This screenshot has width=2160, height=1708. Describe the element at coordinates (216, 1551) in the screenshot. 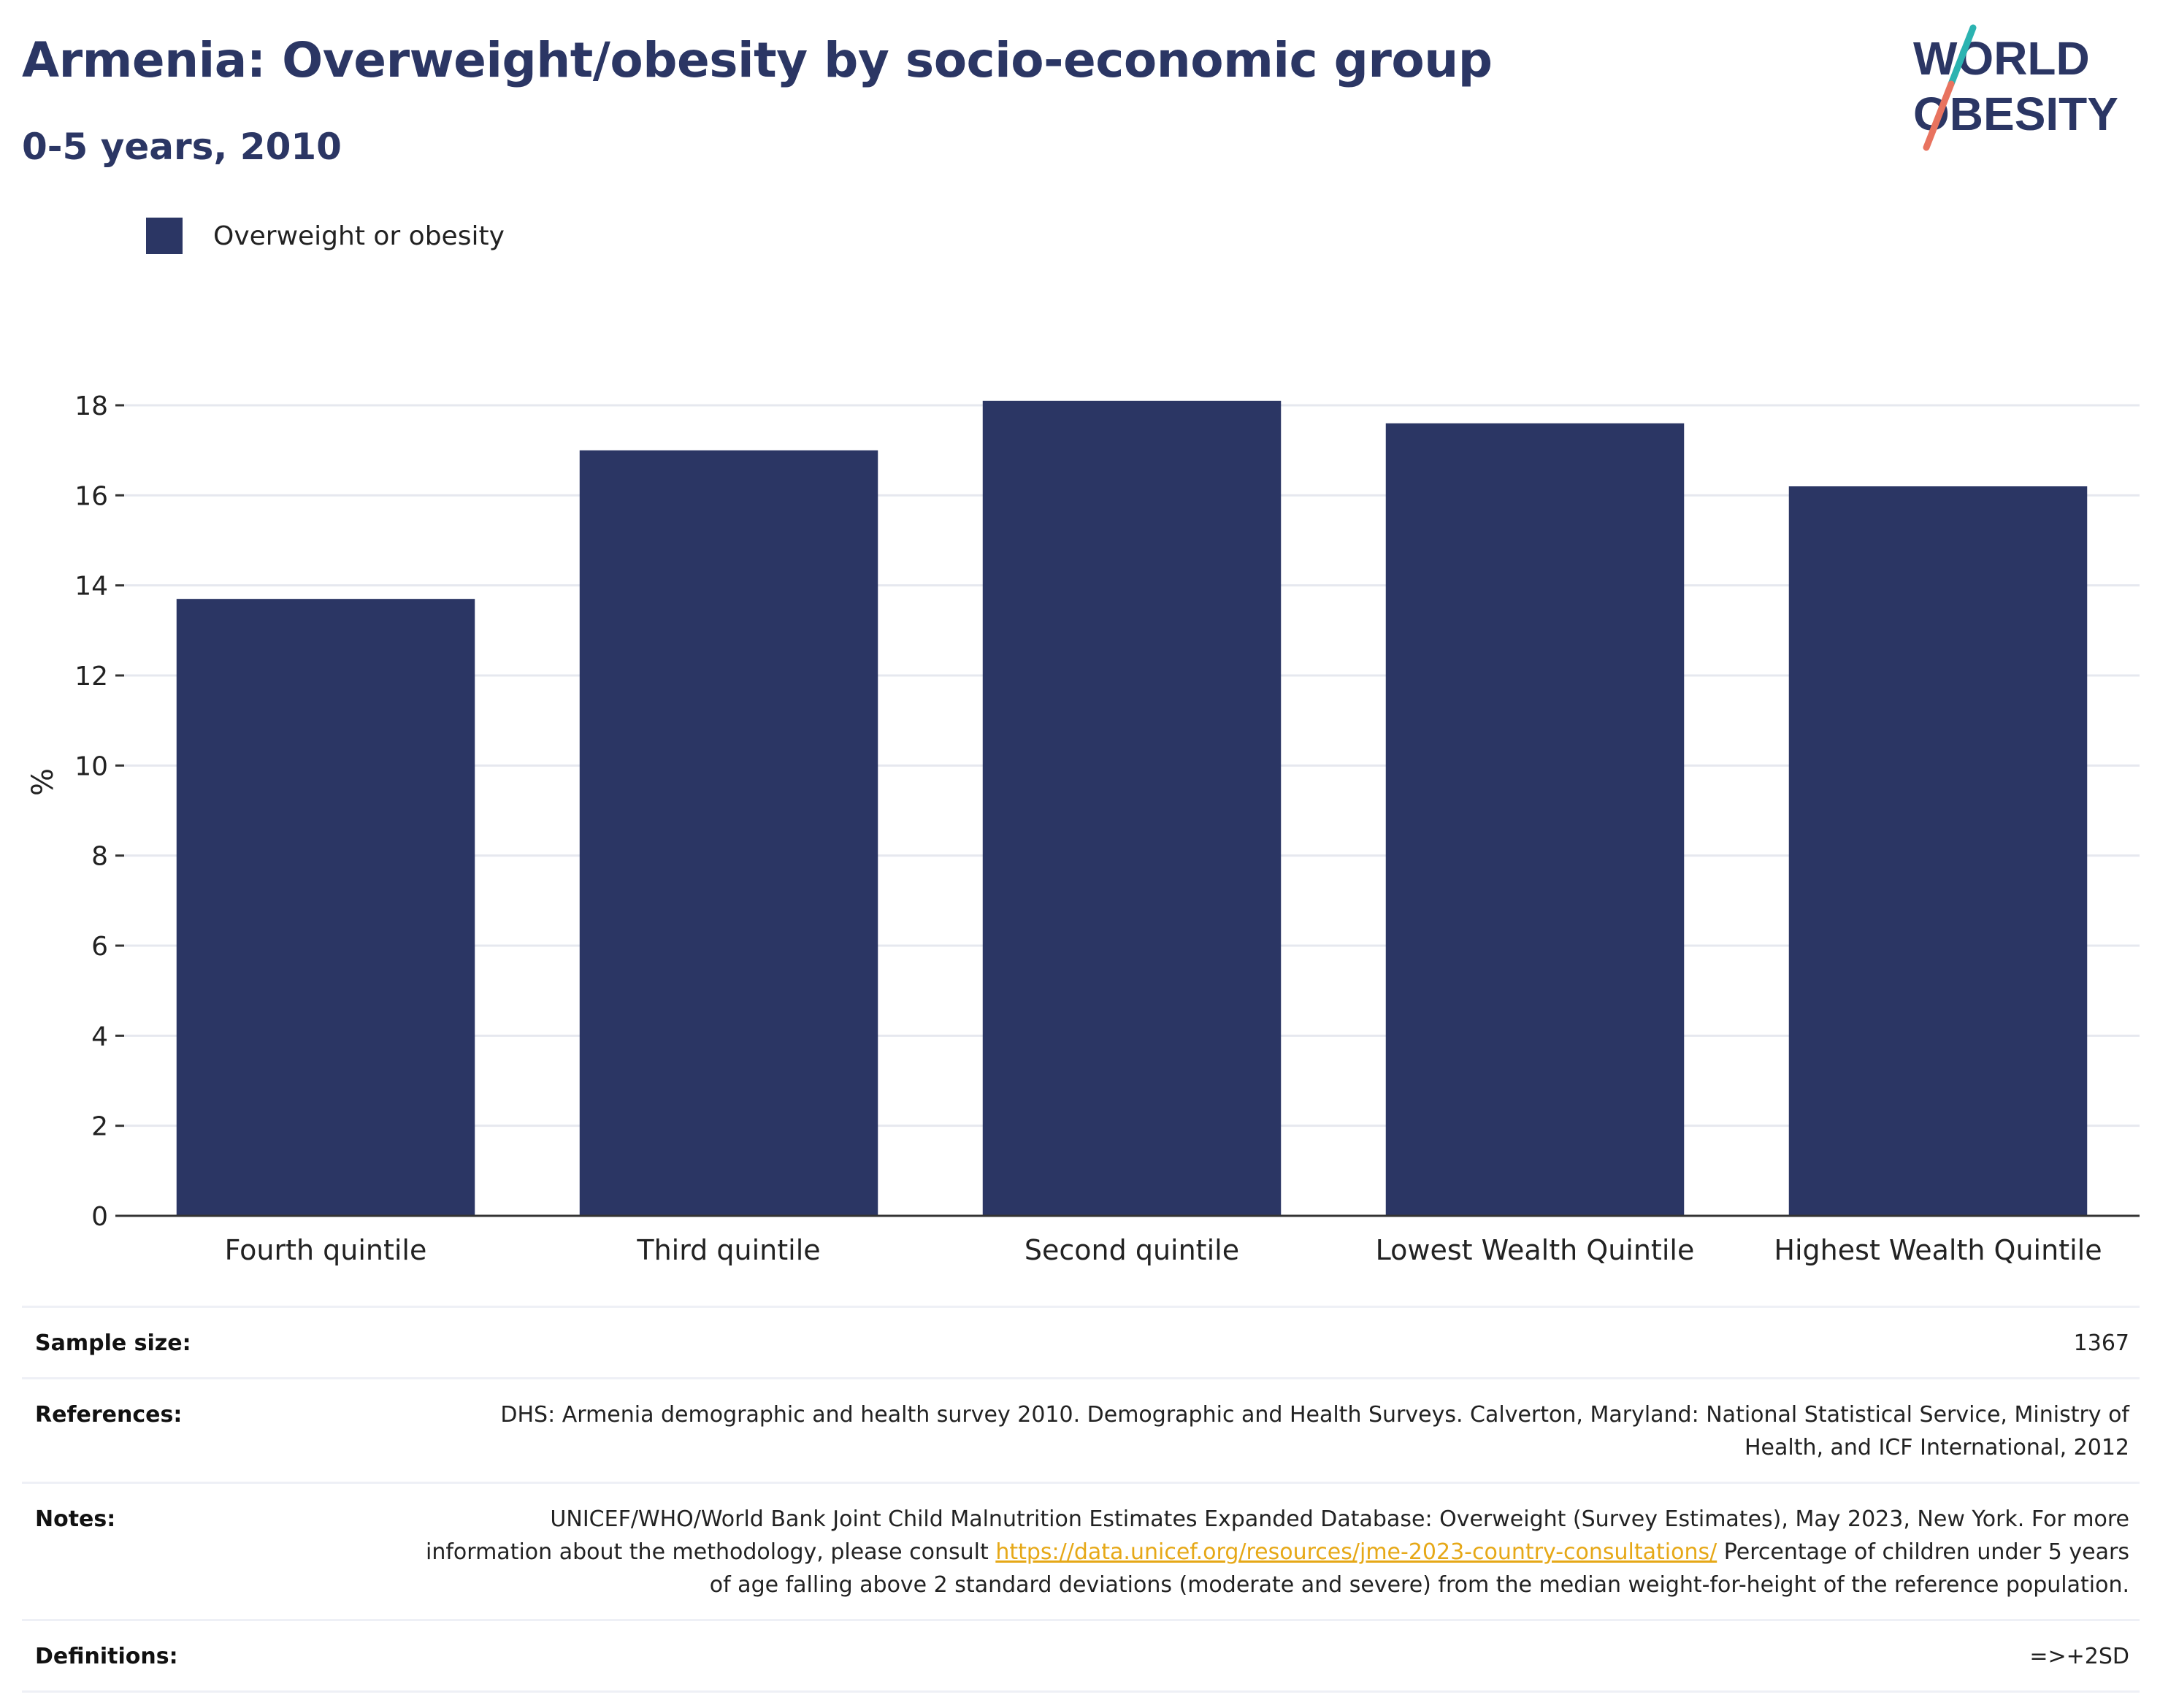

I see `notes-label: Notes:` at that location.